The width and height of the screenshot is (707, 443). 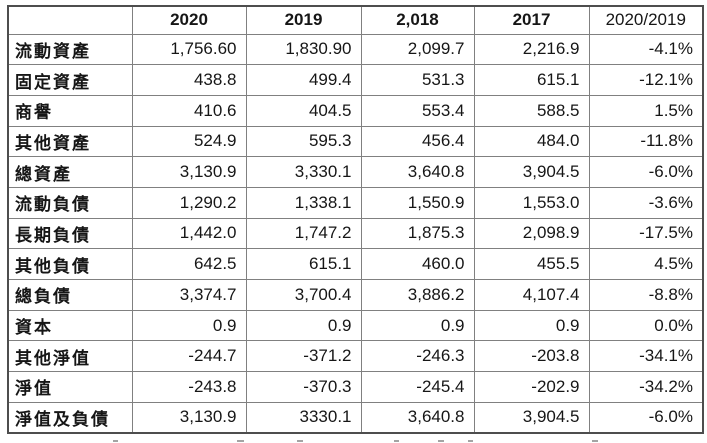 I want to click on value-cell: 1,290.2, so click(x=189, y=202).